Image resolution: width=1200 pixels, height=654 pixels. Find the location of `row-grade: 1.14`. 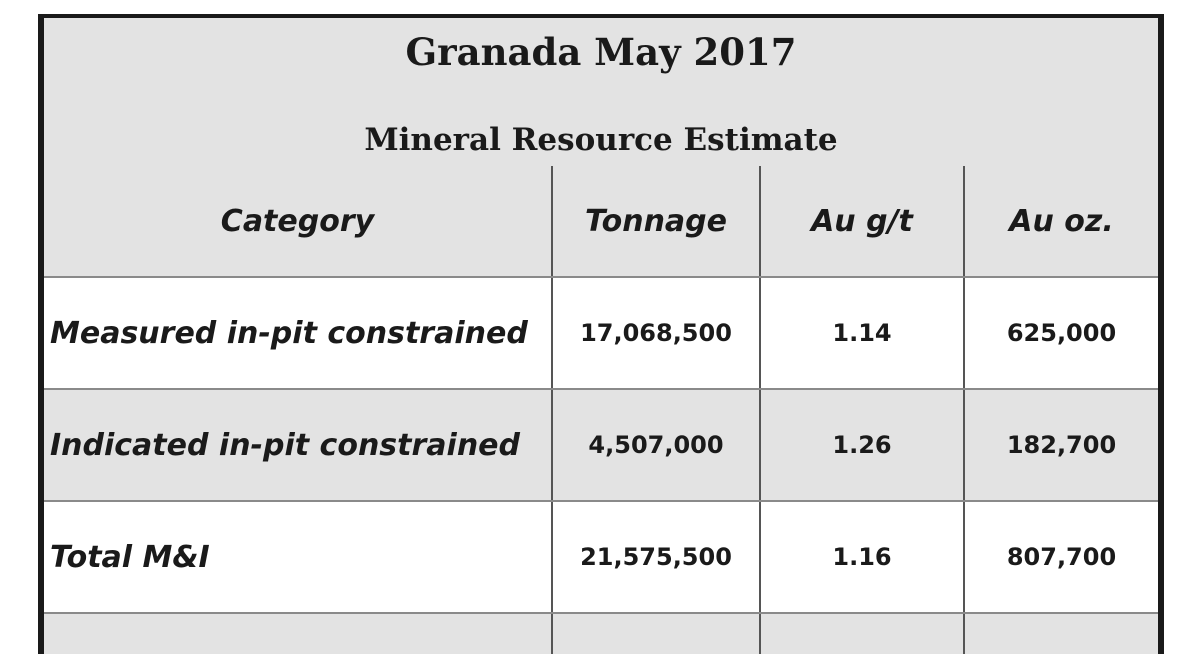

row-grade: 1.14 is located at coordinates (862, 333).